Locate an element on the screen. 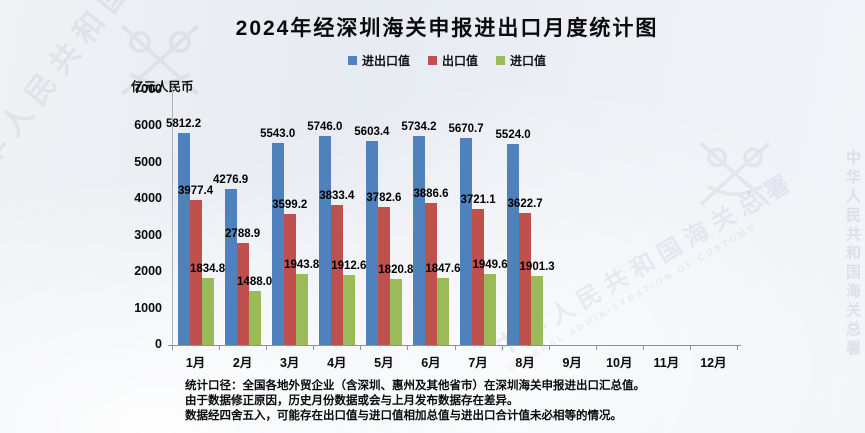 The height and width of the screenshot is (433, 865). bar-value-label: 5746.0 is located at coordinates (325, 126).